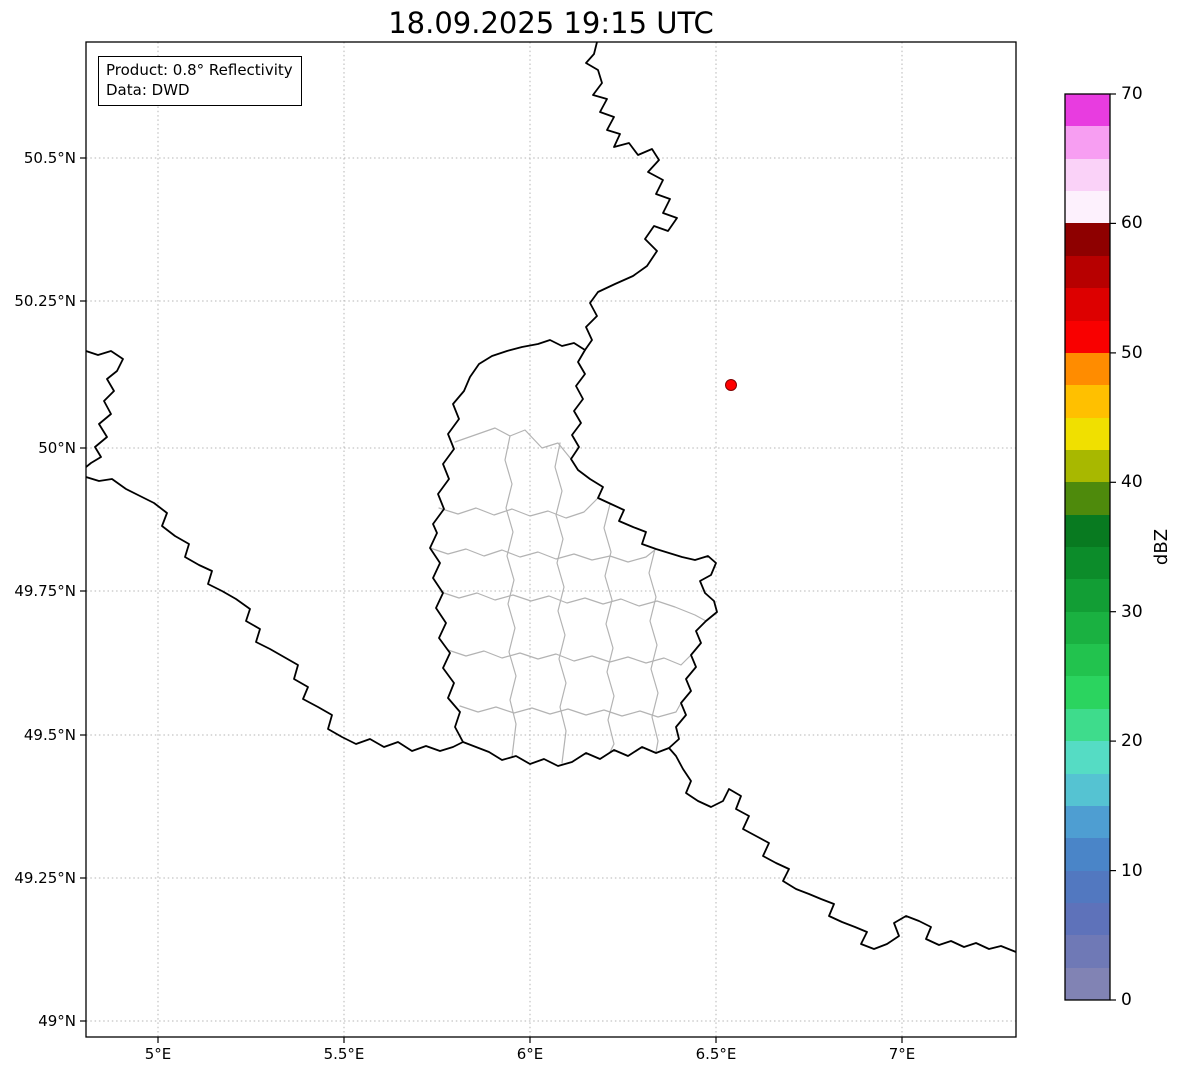 The image size is (1202, 1081). Describe the element at coordinates (1132, 353) in the screenshot. I see `colorbar-tick-label: 50` at that location.